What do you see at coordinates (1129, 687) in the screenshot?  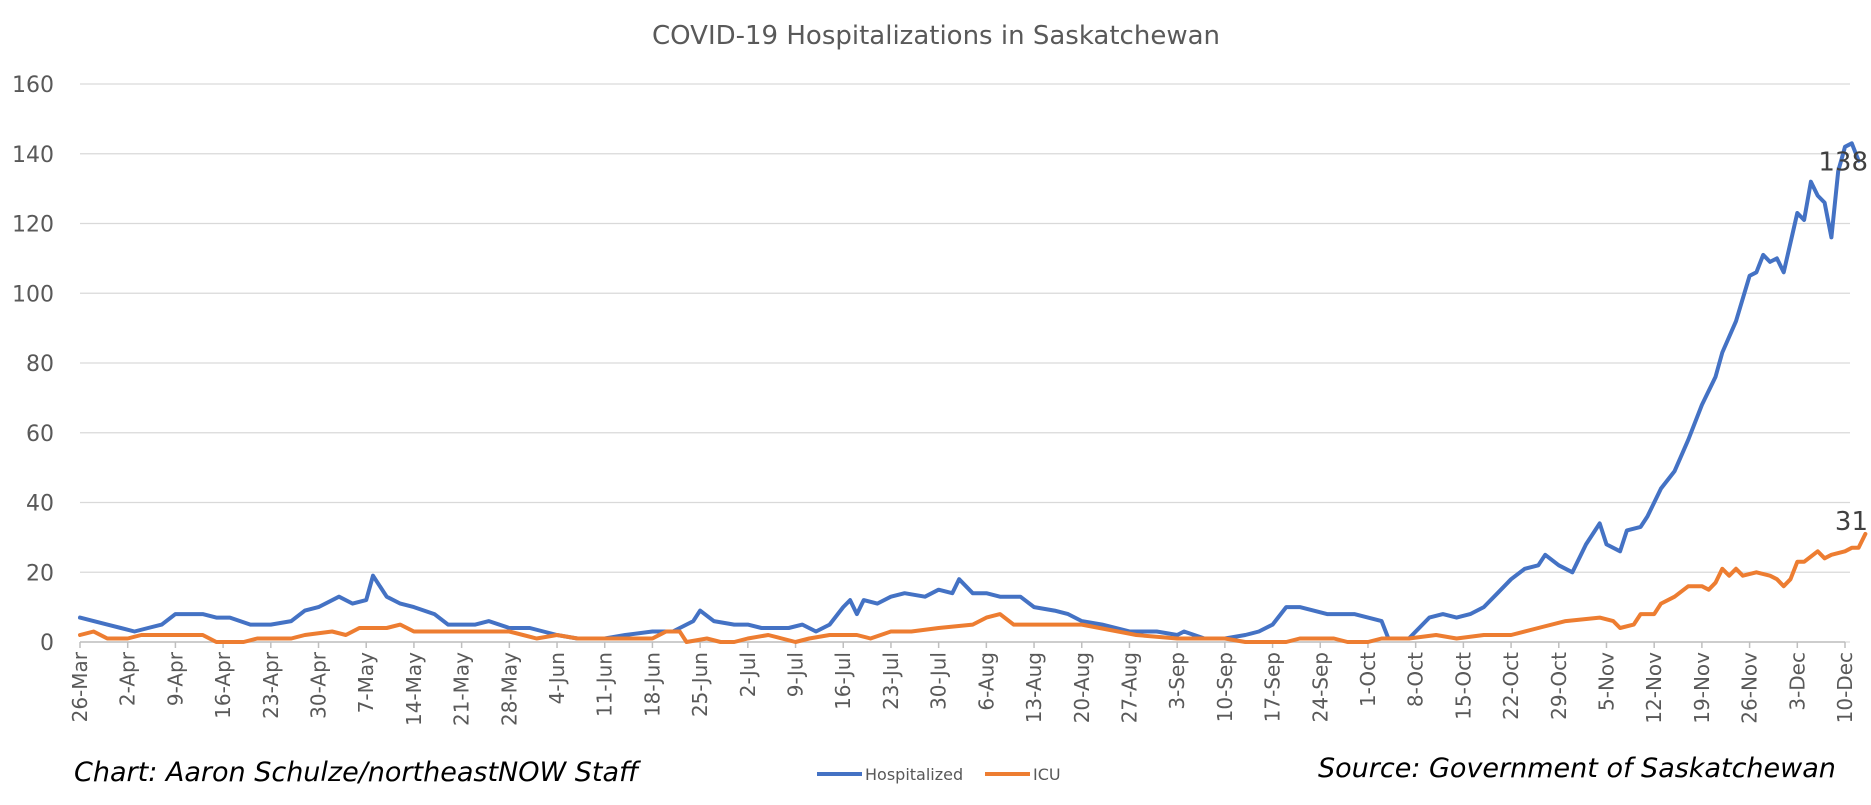 I see `x-tick-label: 27-Aug` at bounding box center [1129, 687].